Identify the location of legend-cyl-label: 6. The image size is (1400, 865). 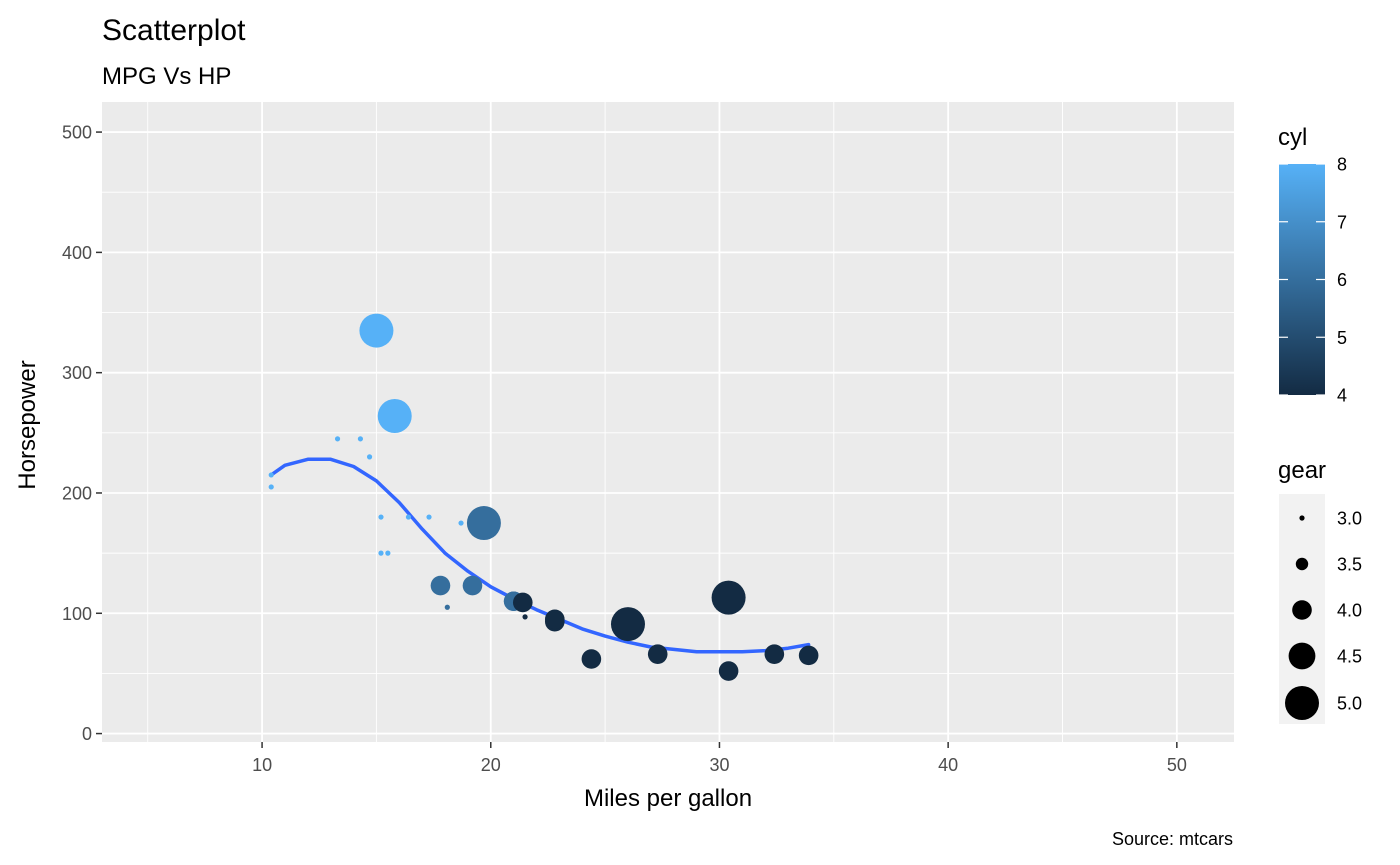
(1342, 280).